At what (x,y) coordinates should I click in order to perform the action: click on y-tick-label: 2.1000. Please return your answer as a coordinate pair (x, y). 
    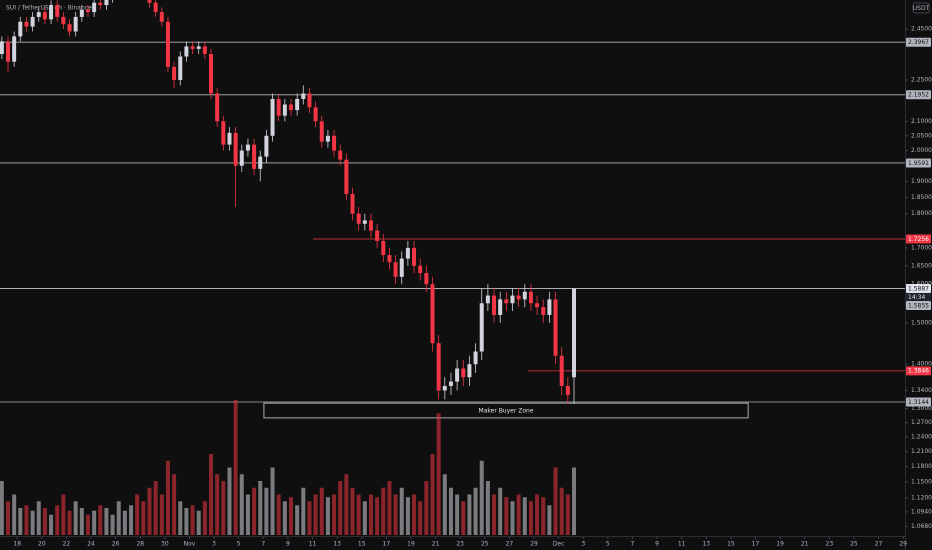
    Looking at the image, I should click on (921, 121).